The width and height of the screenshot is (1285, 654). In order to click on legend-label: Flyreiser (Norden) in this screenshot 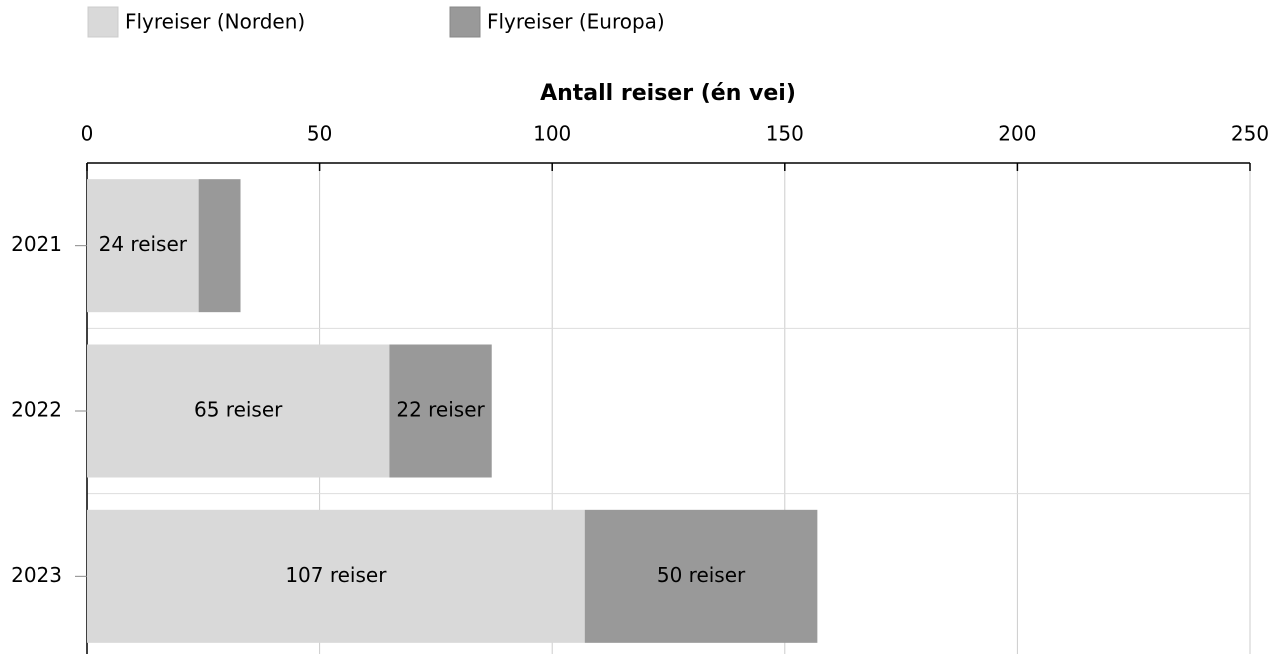, I will do `click(215, 22)`.